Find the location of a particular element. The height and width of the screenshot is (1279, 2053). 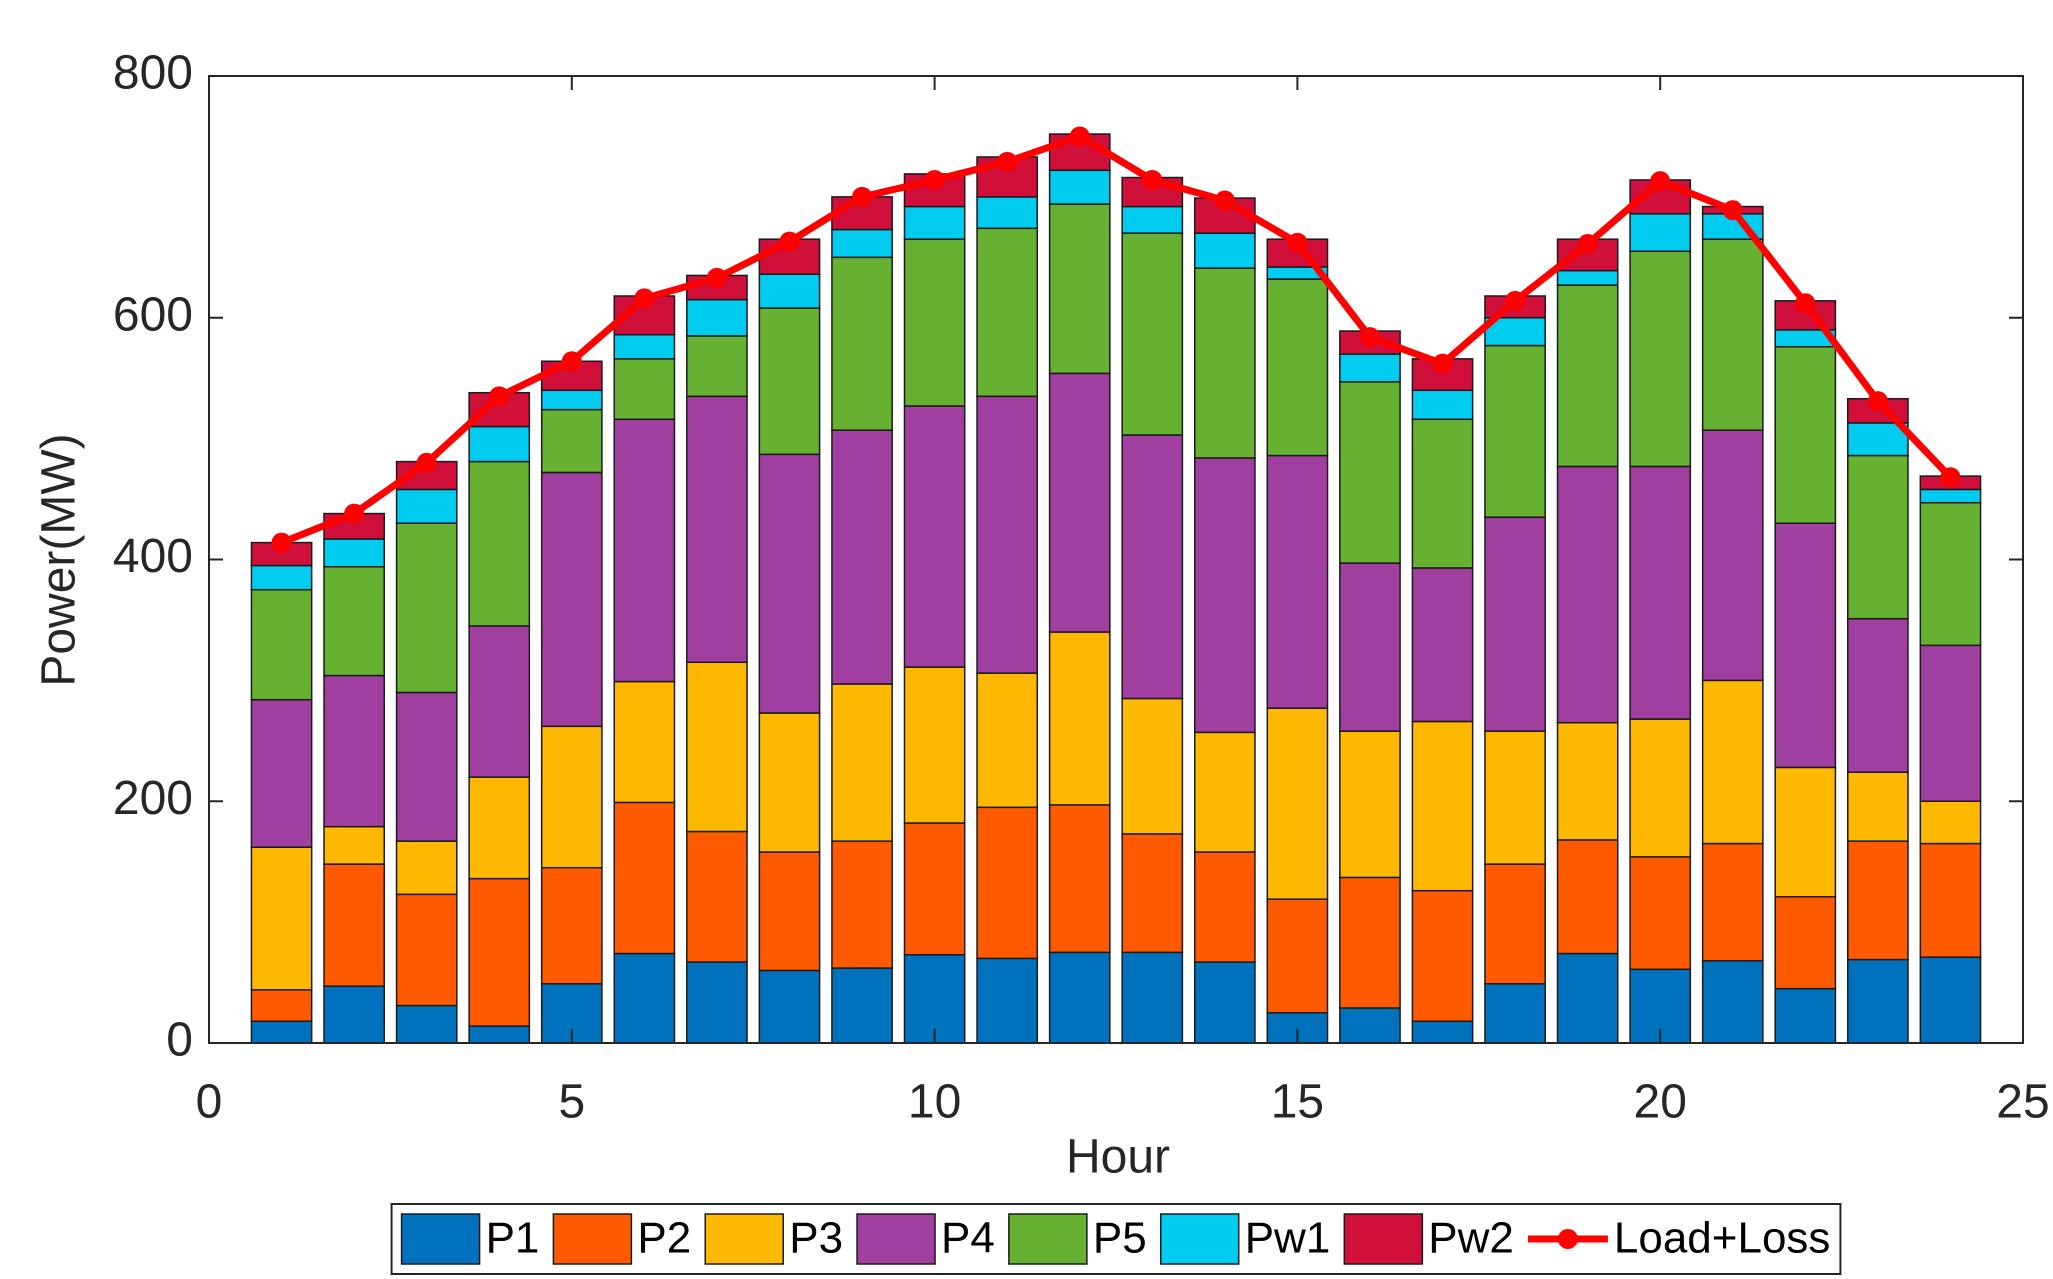

y-tick-label: 400 is located at coordinates (153, 556).